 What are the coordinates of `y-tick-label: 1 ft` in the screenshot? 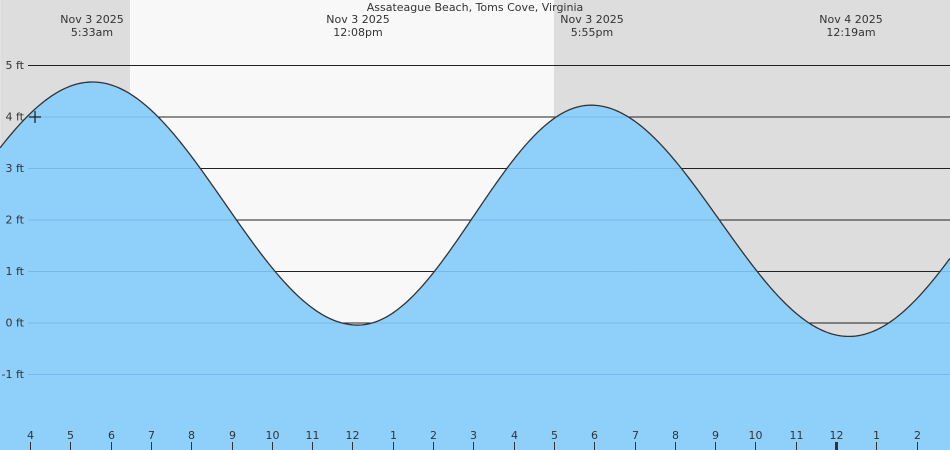 It's located at (15, 271).